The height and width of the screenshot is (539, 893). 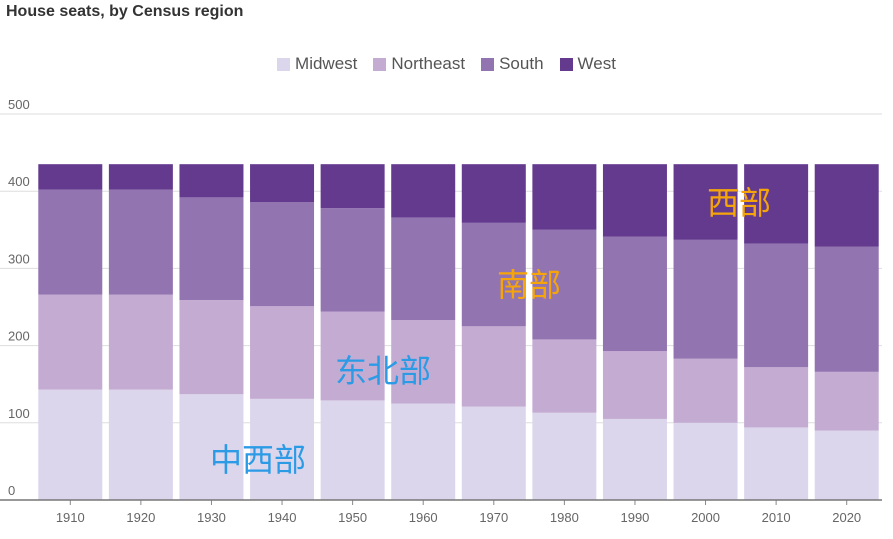 What do you see at coordinates (493, 366) in the screenshot?
I see `bar-northeast-1970` at bounding box center [493, 366].